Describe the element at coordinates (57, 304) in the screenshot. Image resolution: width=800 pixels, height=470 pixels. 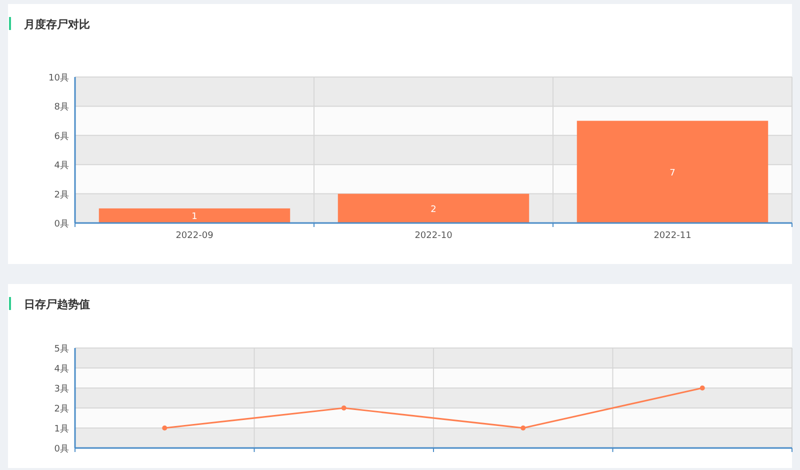
I see `chart-title: 日存尸趋势值` at that location.